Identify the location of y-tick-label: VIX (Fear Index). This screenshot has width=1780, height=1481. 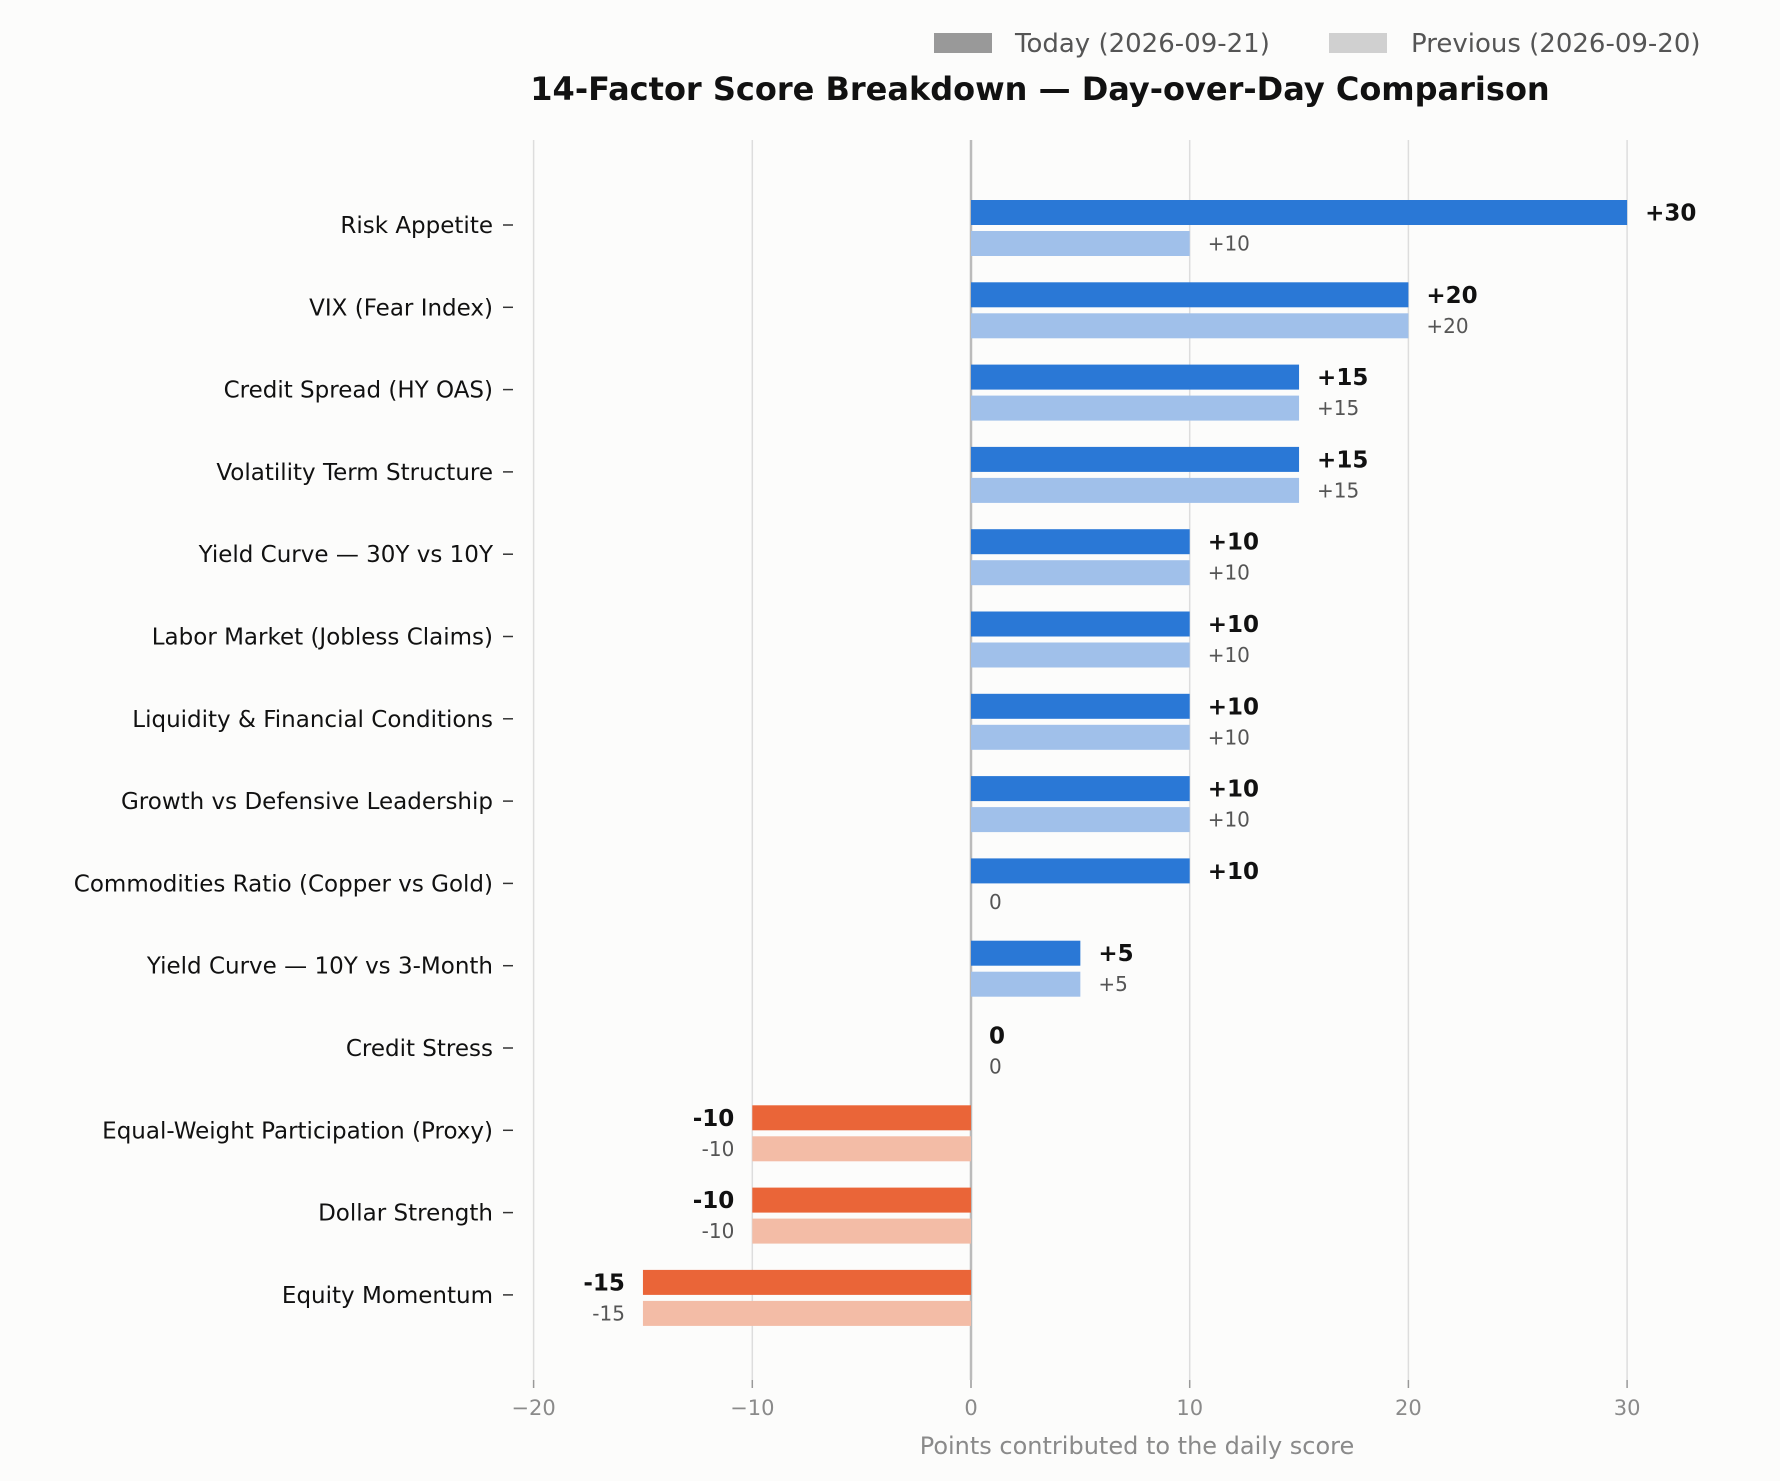
(401, 308).